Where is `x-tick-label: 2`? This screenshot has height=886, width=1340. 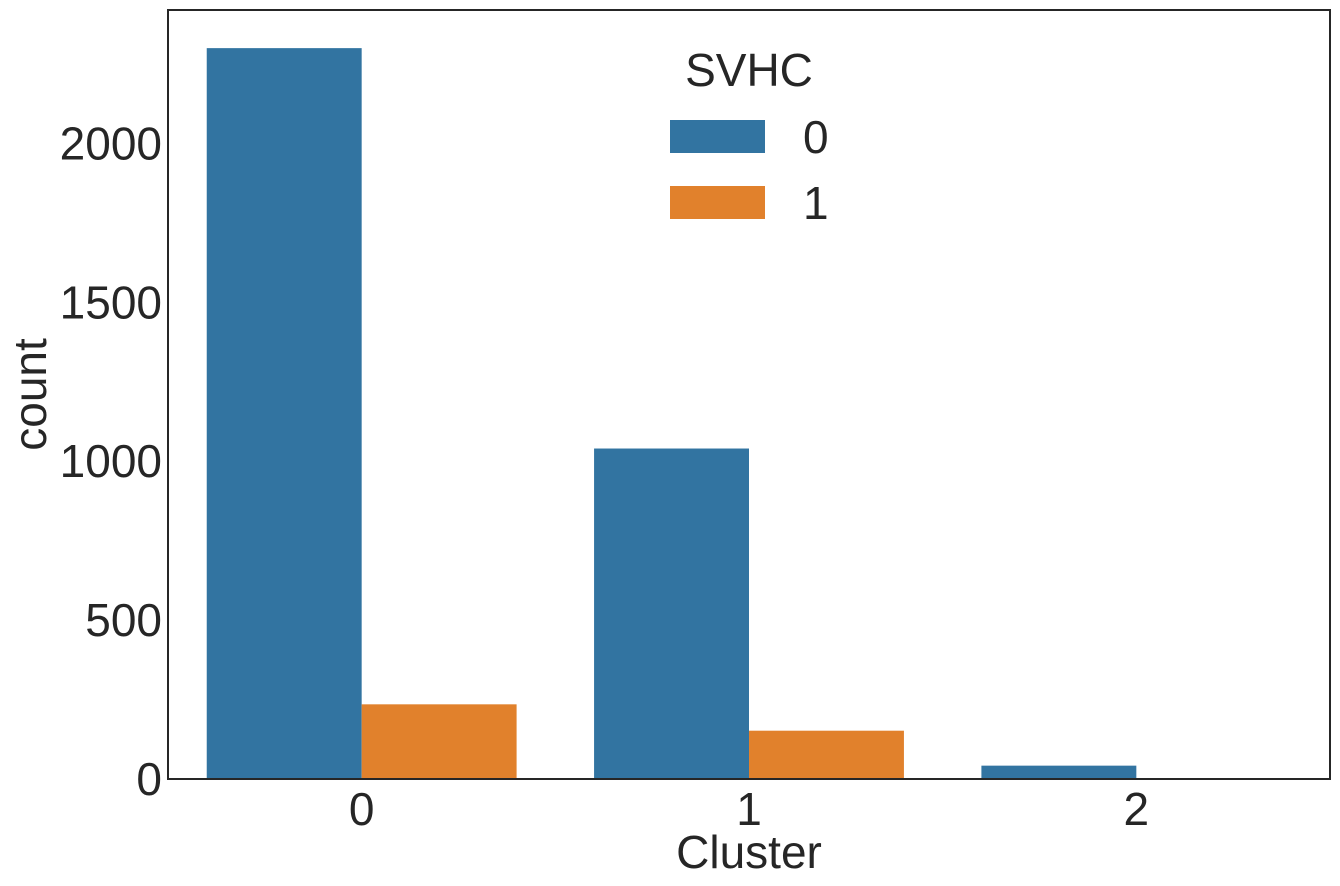 x-tick-label: 2 is located at coordinates (1137, 809).